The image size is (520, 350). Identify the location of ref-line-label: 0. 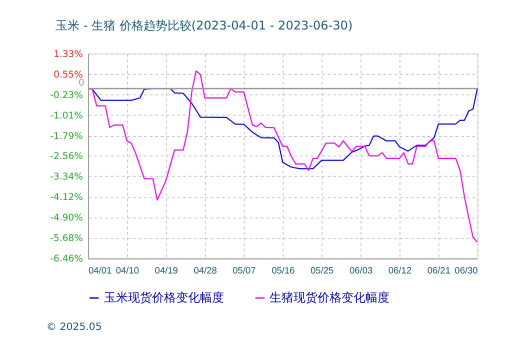
(81, 83).